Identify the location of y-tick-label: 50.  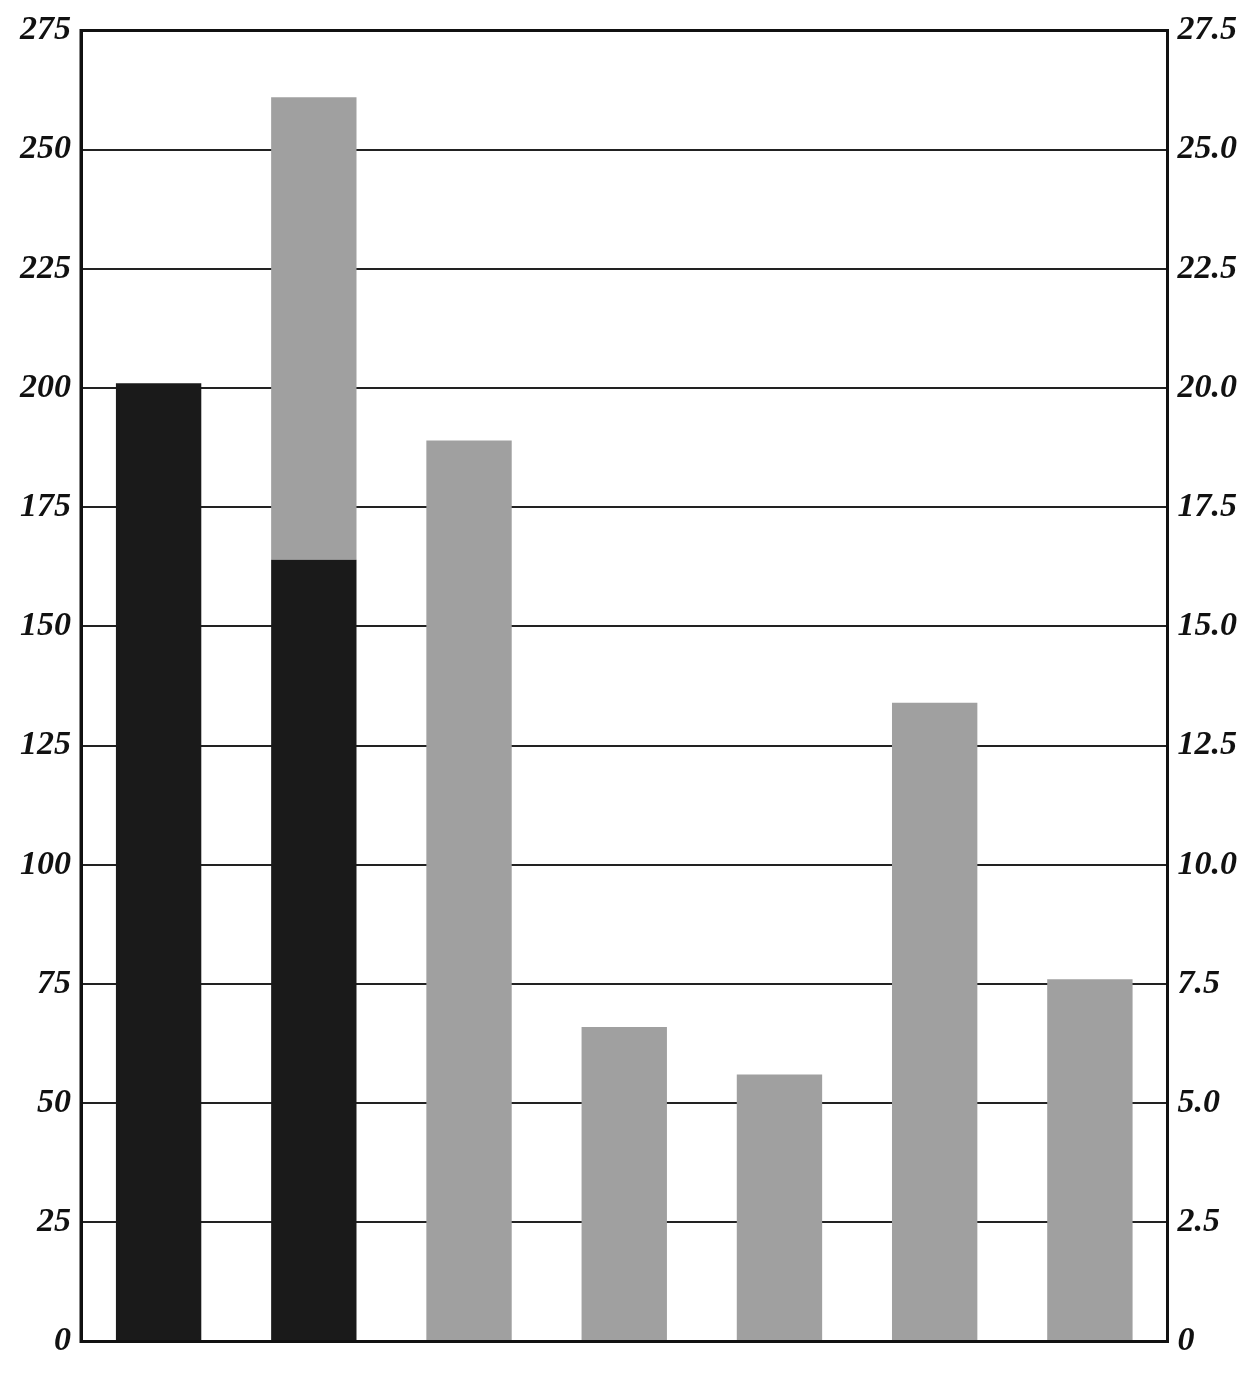
(54, 1100).